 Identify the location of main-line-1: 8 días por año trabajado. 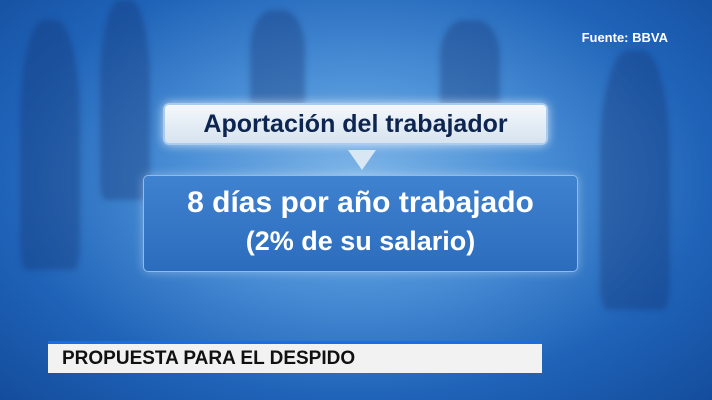
(360, 202).